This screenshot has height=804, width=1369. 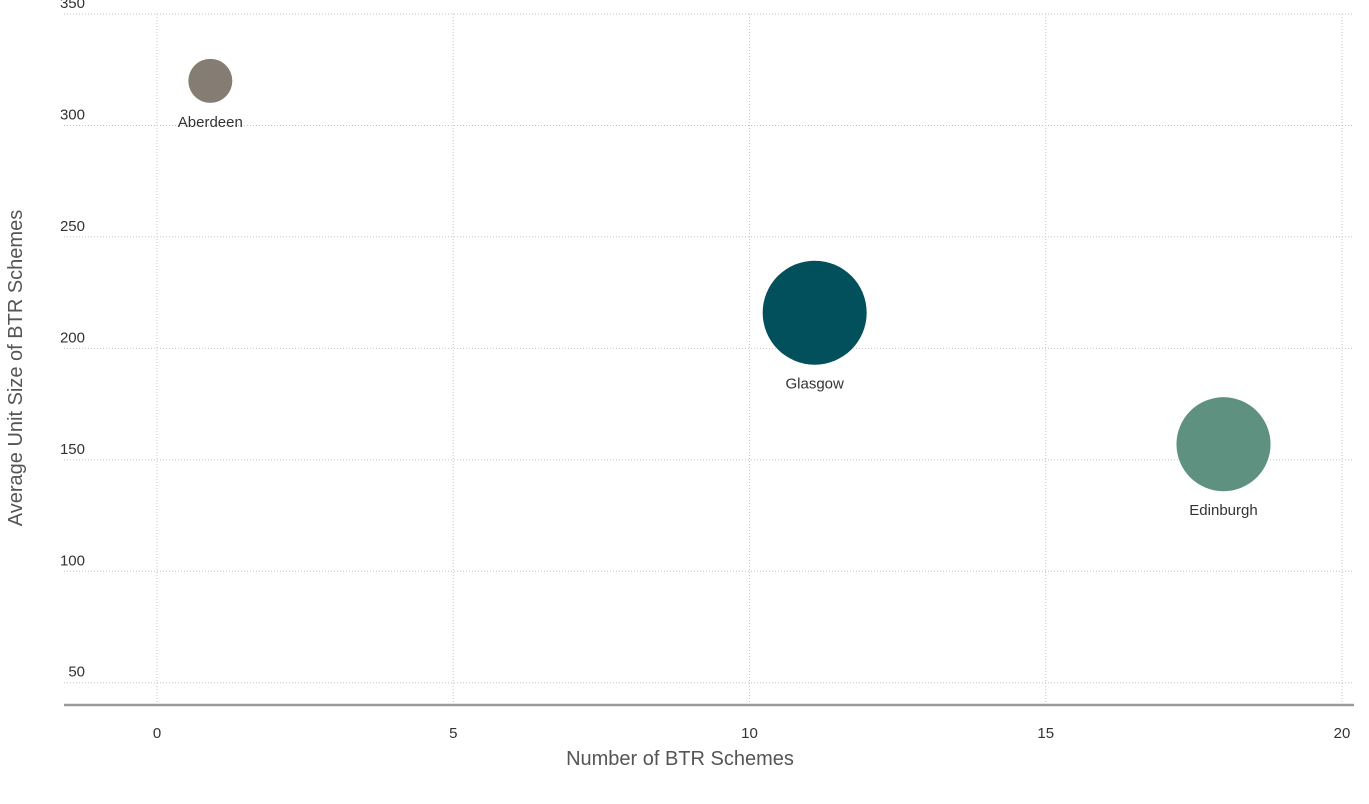 I want to click on bubble-label-edinburgh: Edinburgh, so click(x=1223, y=510).